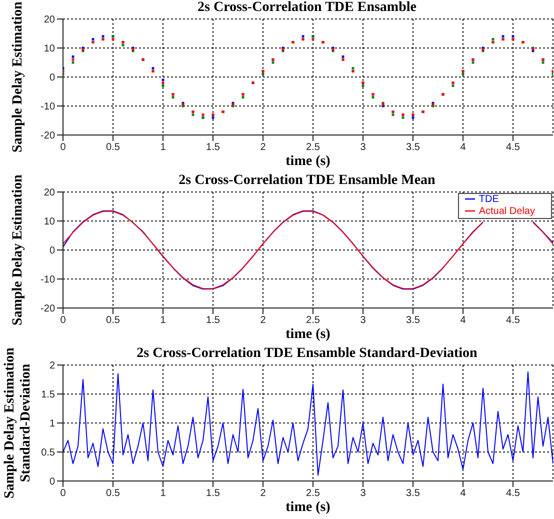 The height and width of the screenshot is (519, 554). Describe the element at coordinates (48, 395) in the screenshot. I see `y-tick-label: 1.5` at that location.